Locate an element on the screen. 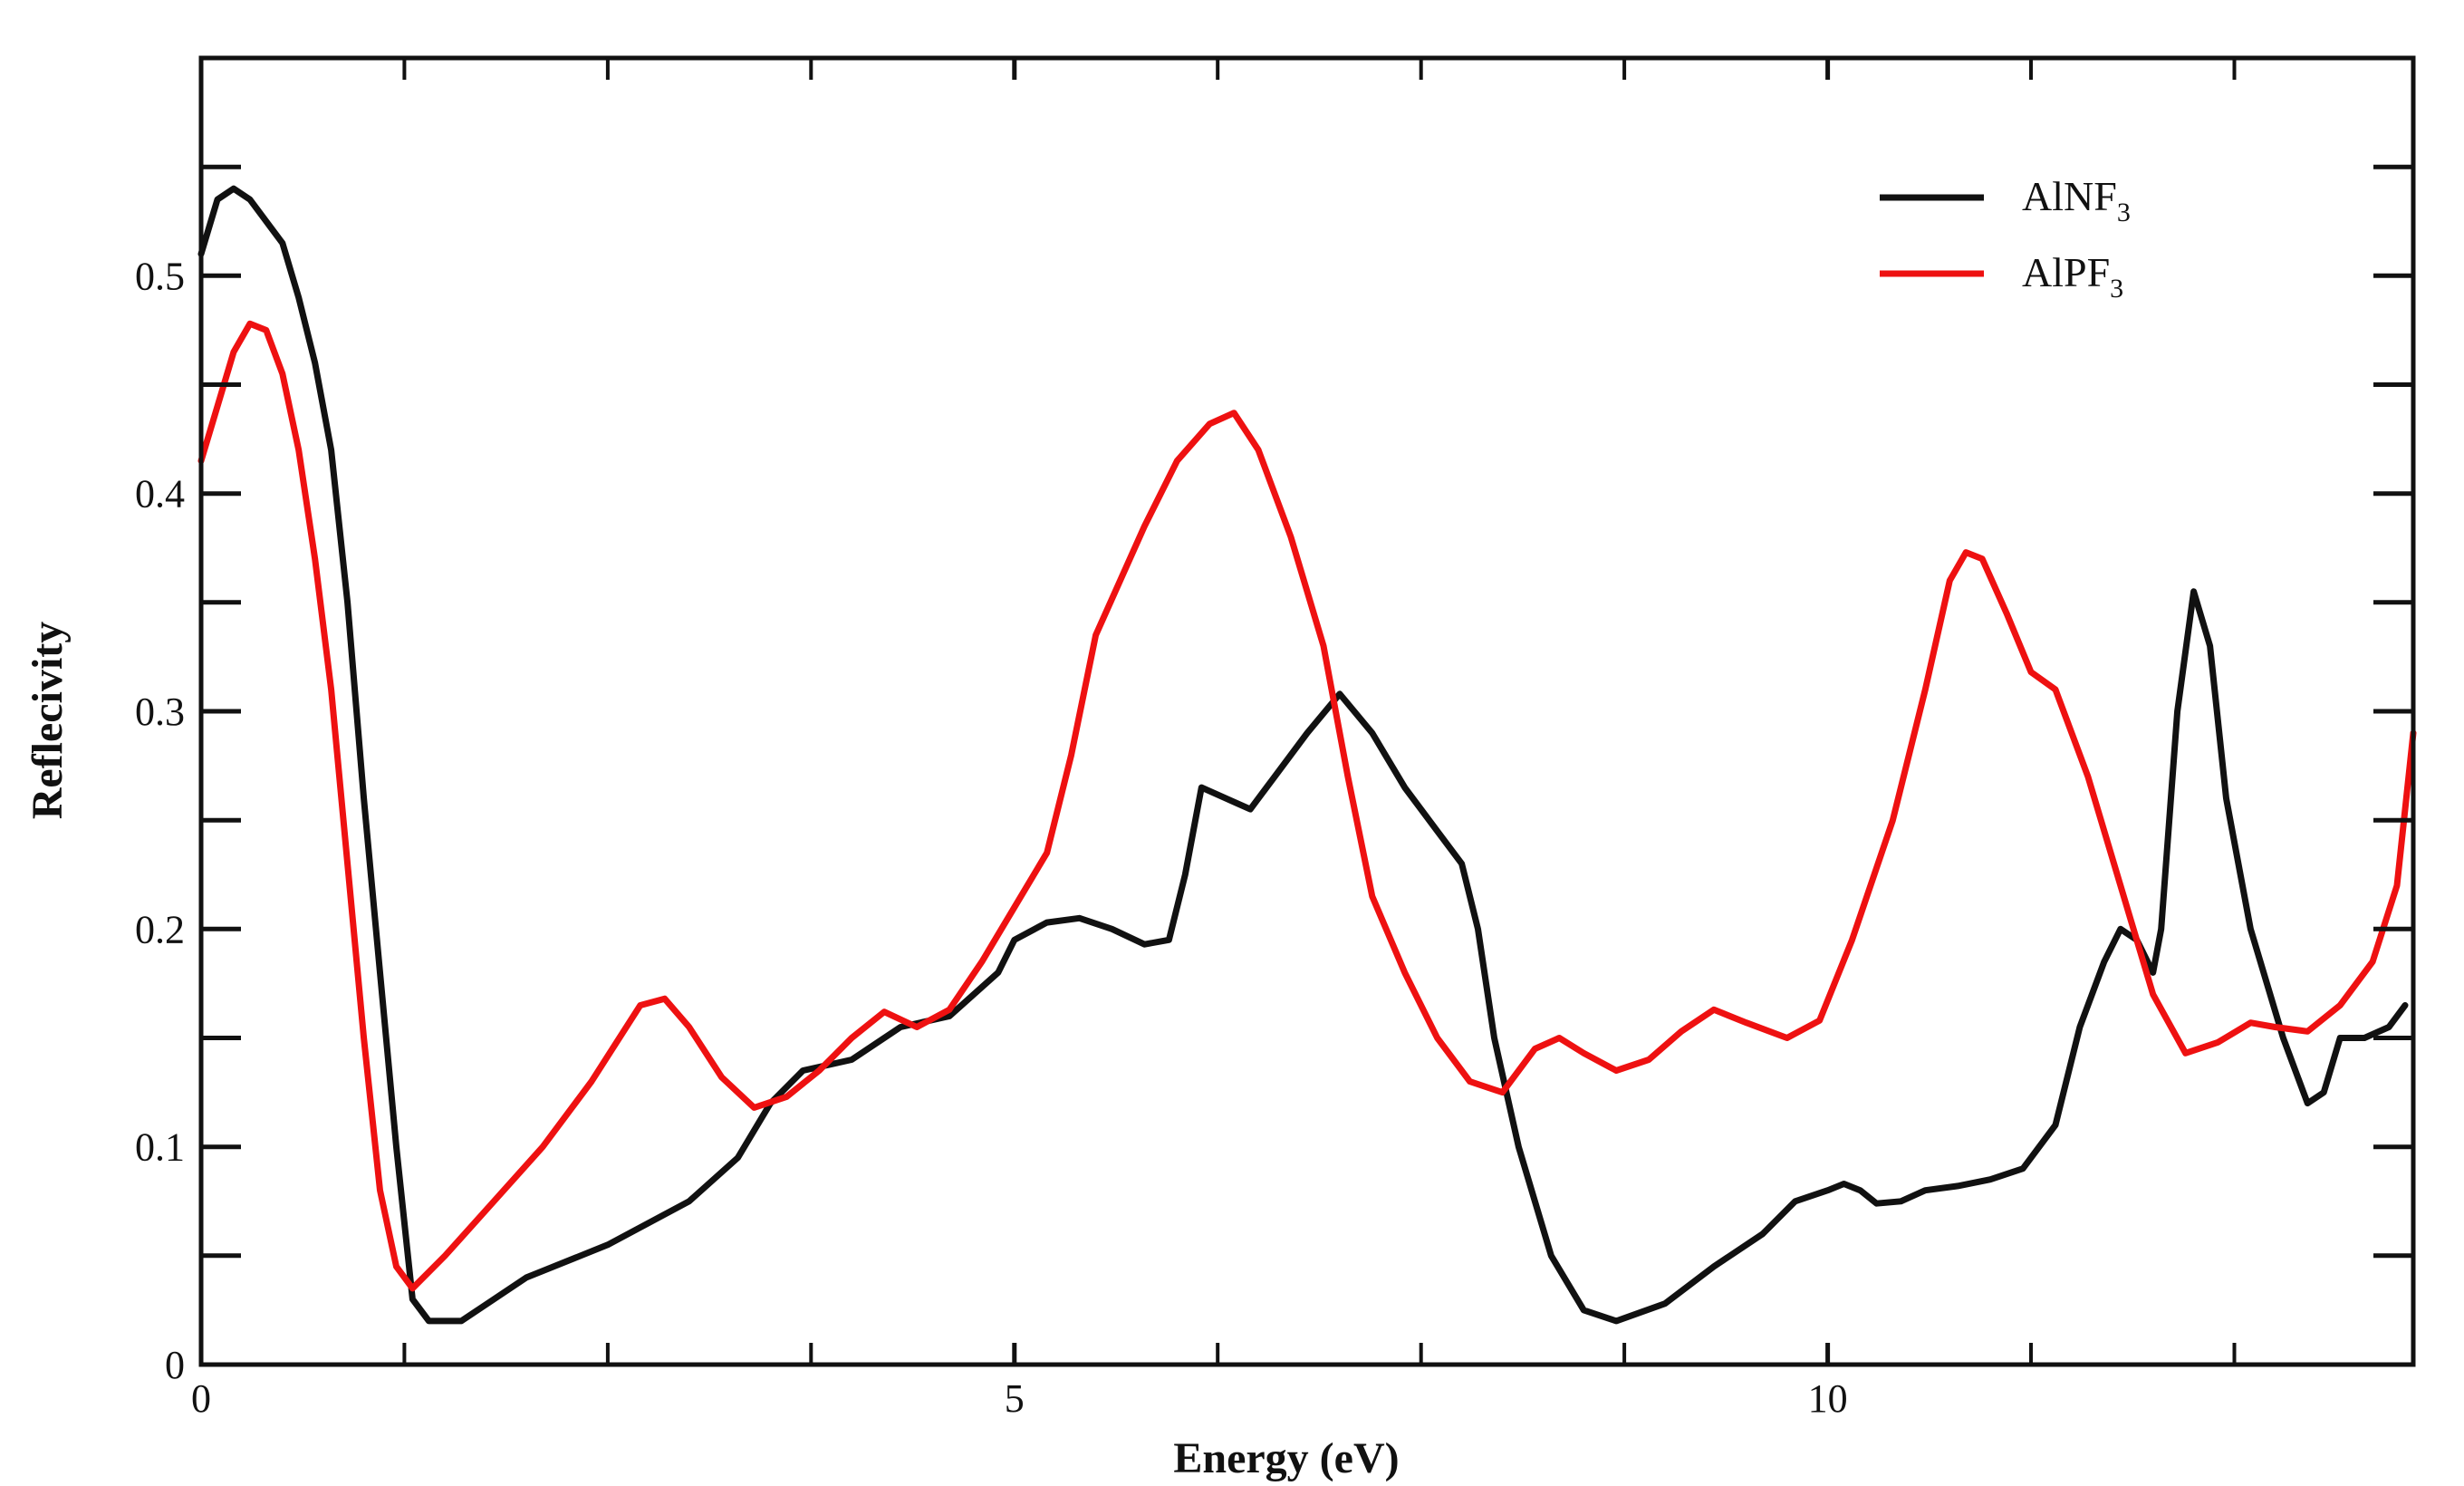 This screenshot has width=2464, height=1486. legend-label-alnf3: AlNF3 is located at coordinates (2076, 200).